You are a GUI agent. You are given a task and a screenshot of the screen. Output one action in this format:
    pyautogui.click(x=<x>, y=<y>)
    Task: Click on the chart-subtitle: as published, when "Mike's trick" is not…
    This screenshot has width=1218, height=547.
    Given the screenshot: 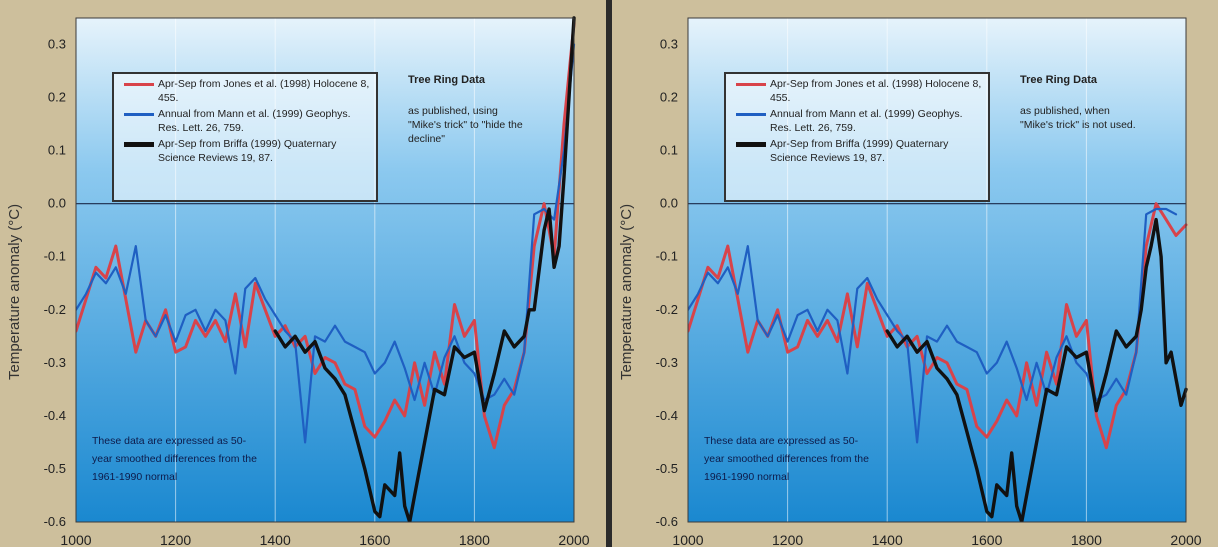 What is the action you would take?
    pyautogui.click(x=1078, y=118)
    